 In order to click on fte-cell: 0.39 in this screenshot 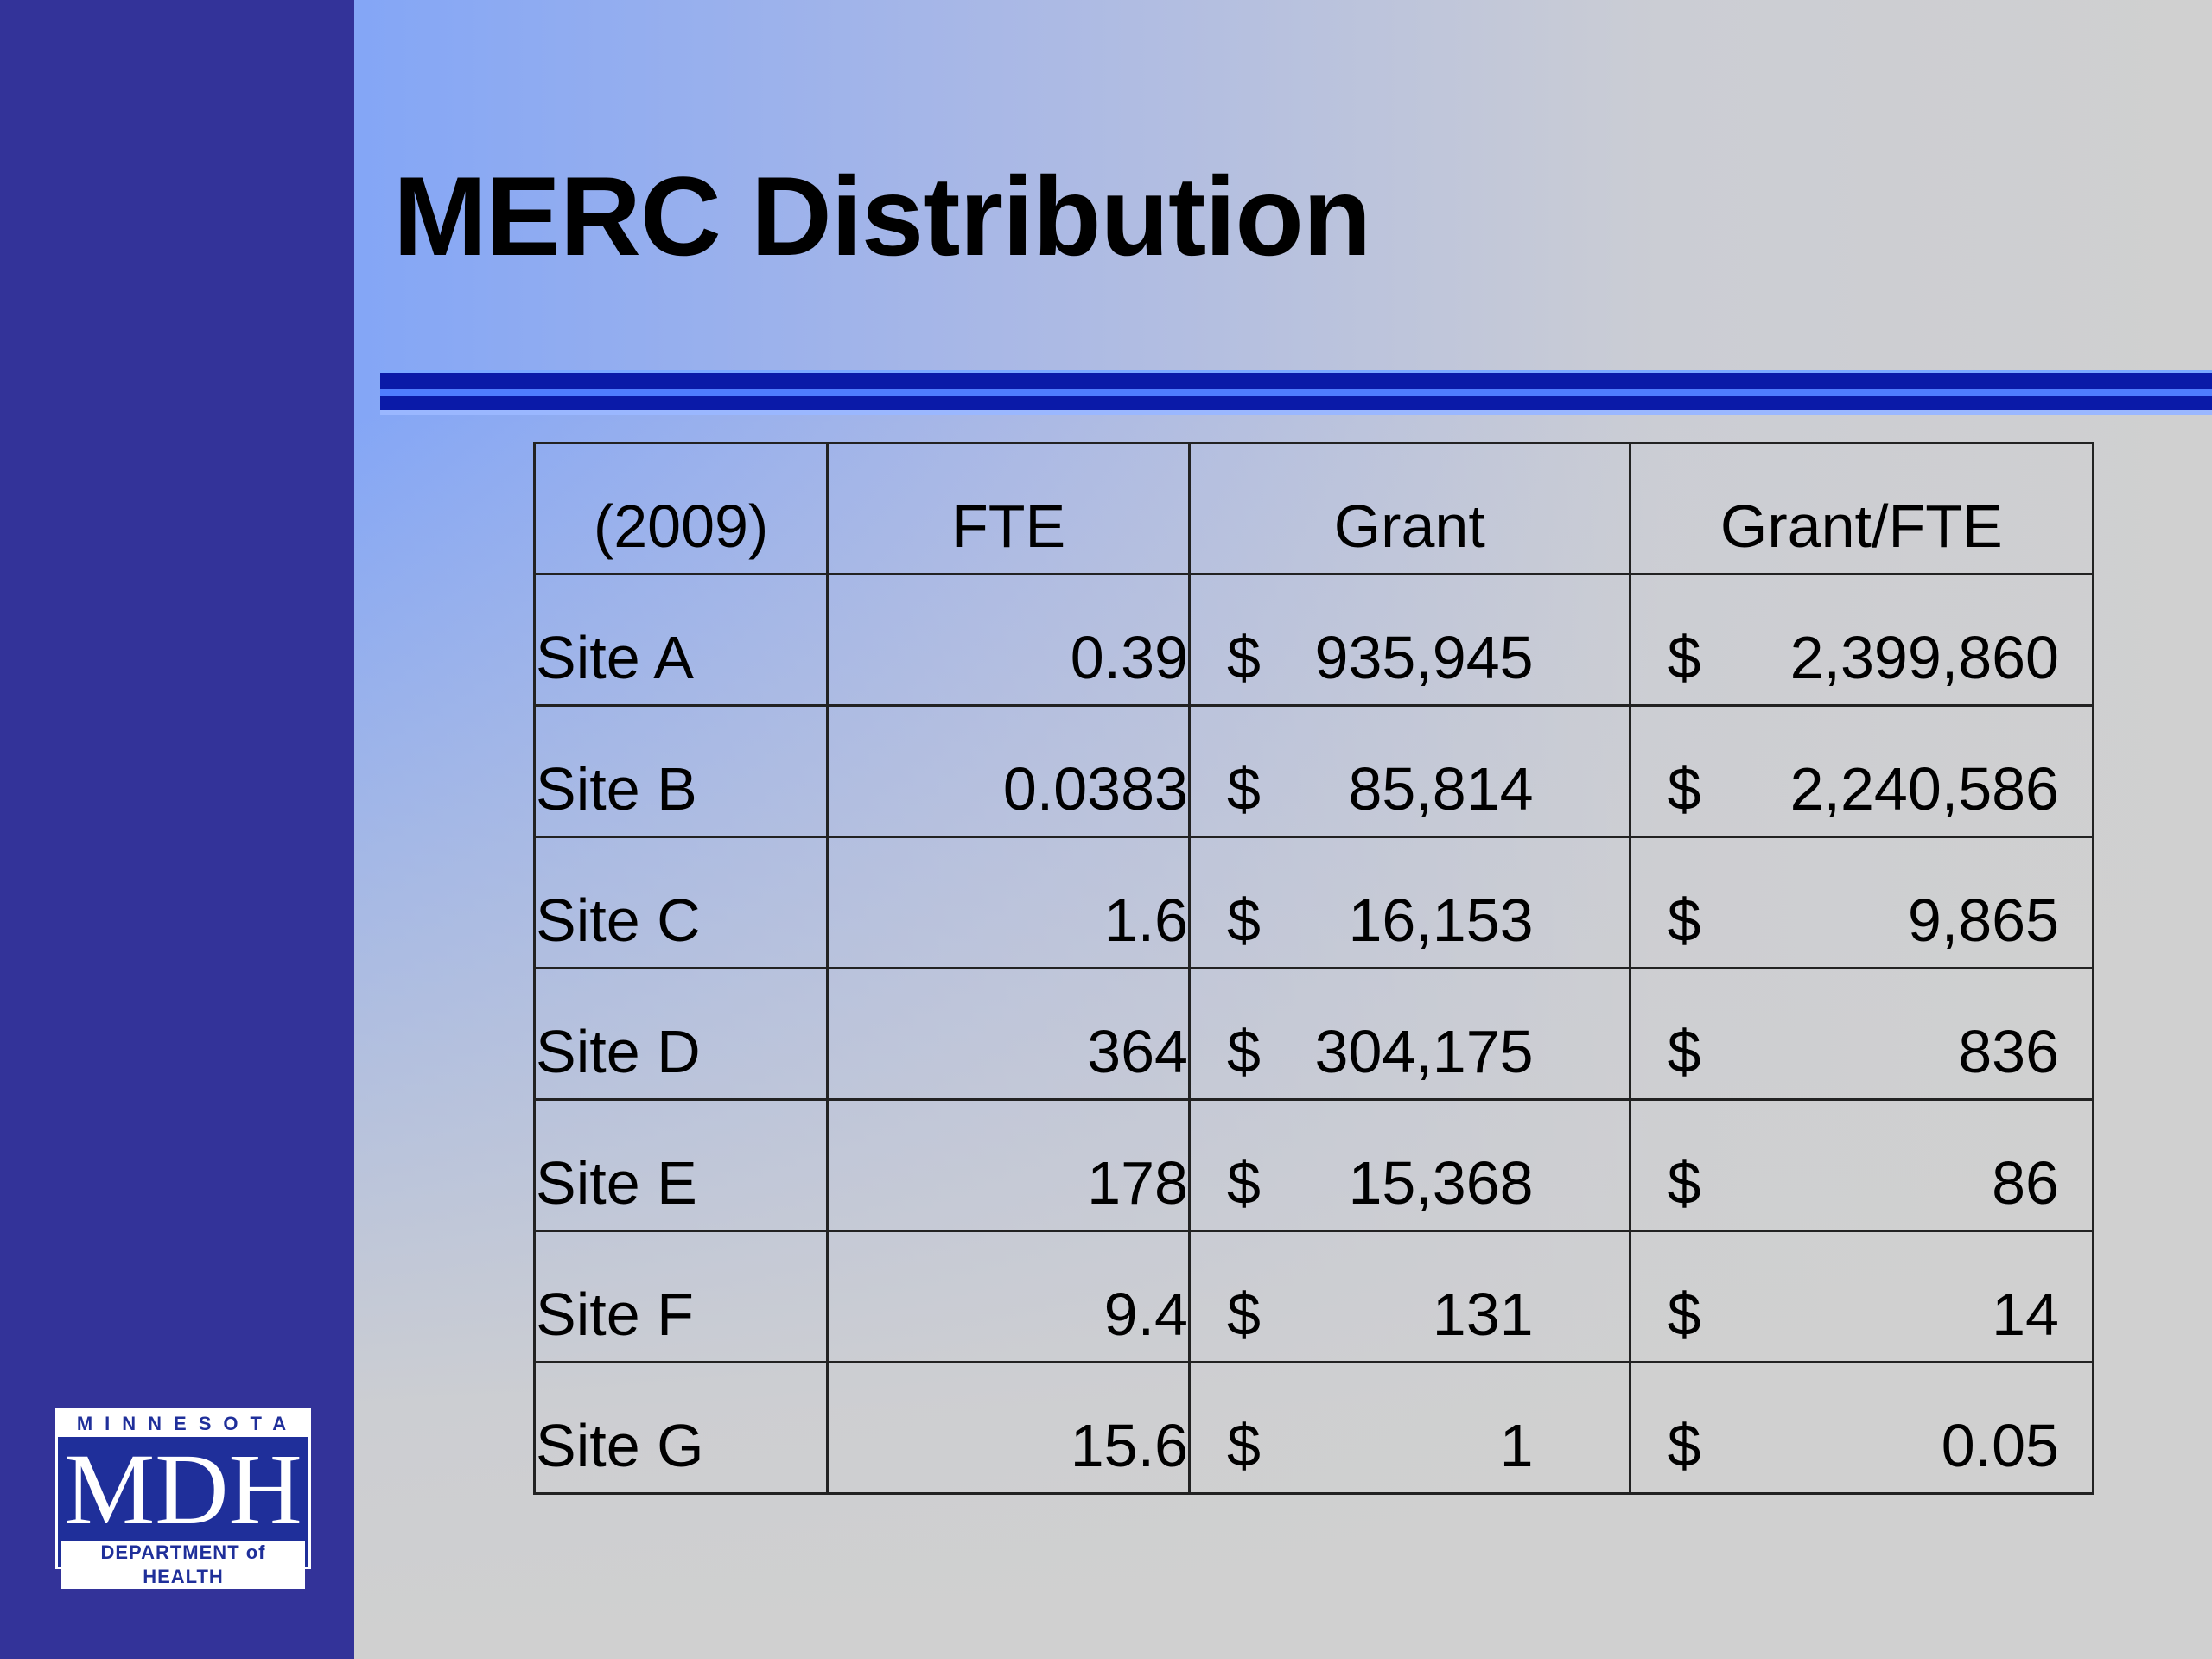, I will do `click(1008, 640)`.